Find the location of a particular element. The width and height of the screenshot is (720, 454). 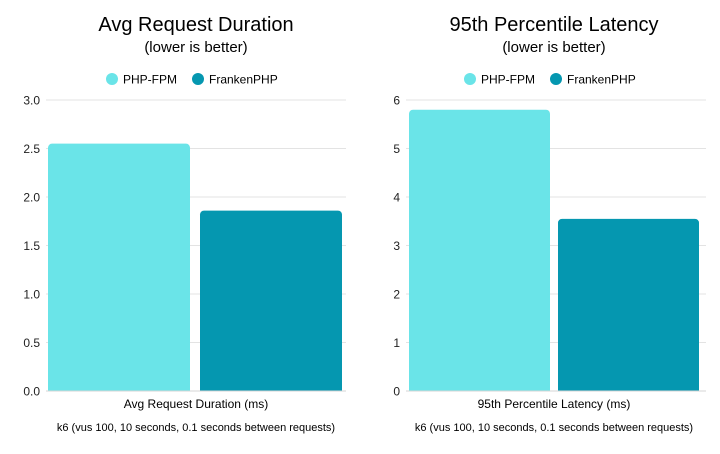

y-tick-label: 1 is located at coordinates (396, 343).